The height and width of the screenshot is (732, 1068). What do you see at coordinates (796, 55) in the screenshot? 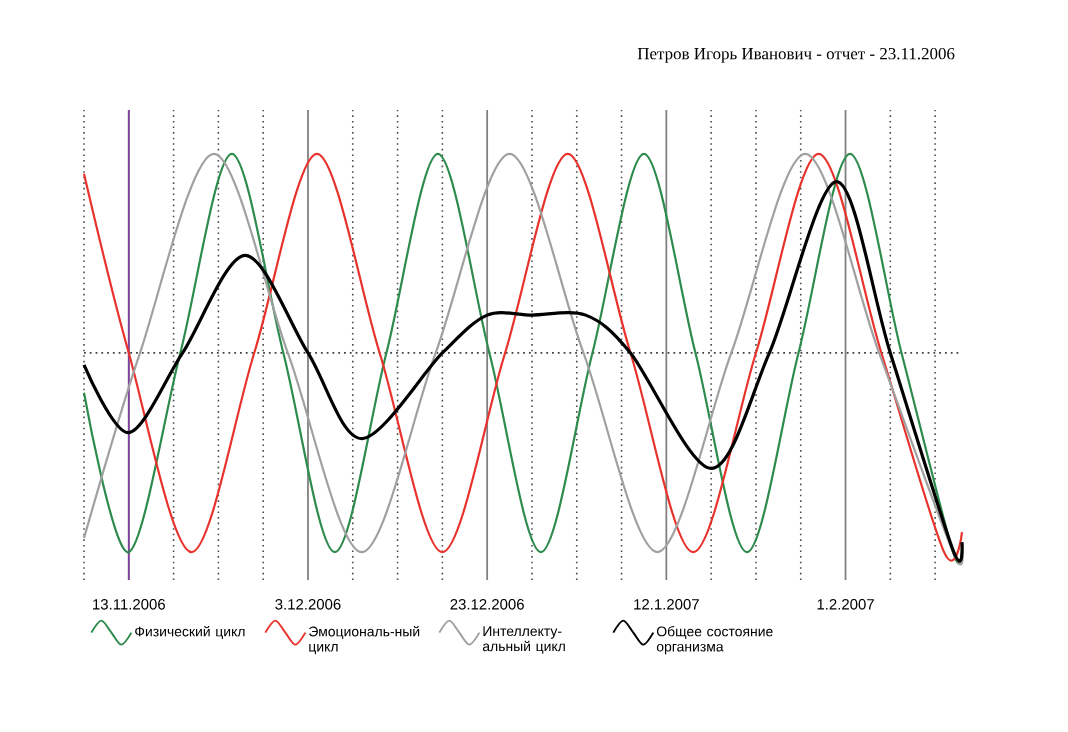
I see `chart-title: Петров Игорь Иванович - отчет - 23.11.2006` at bounding box center [796, 55].